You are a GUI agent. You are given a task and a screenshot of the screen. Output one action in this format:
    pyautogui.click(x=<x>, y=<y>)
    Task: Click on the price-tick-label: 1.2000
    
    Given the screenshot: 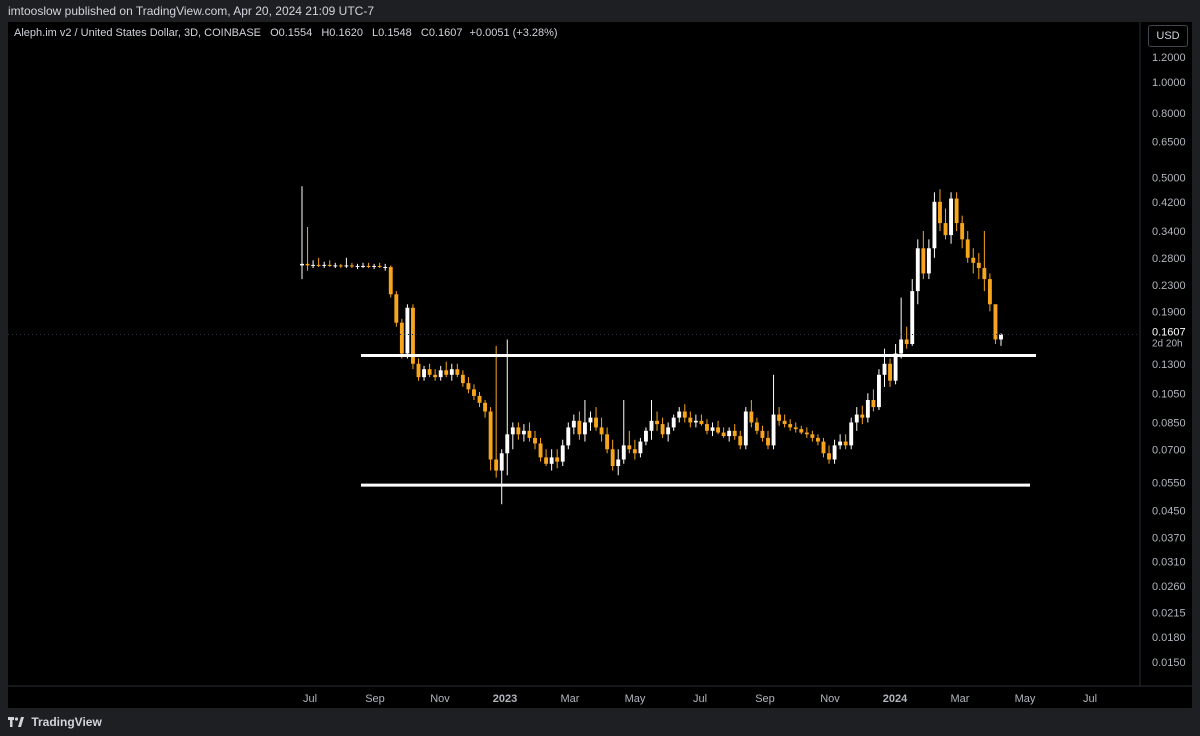 What is the action you would take?
    pyautogui.click(x=1169, y=58)
    